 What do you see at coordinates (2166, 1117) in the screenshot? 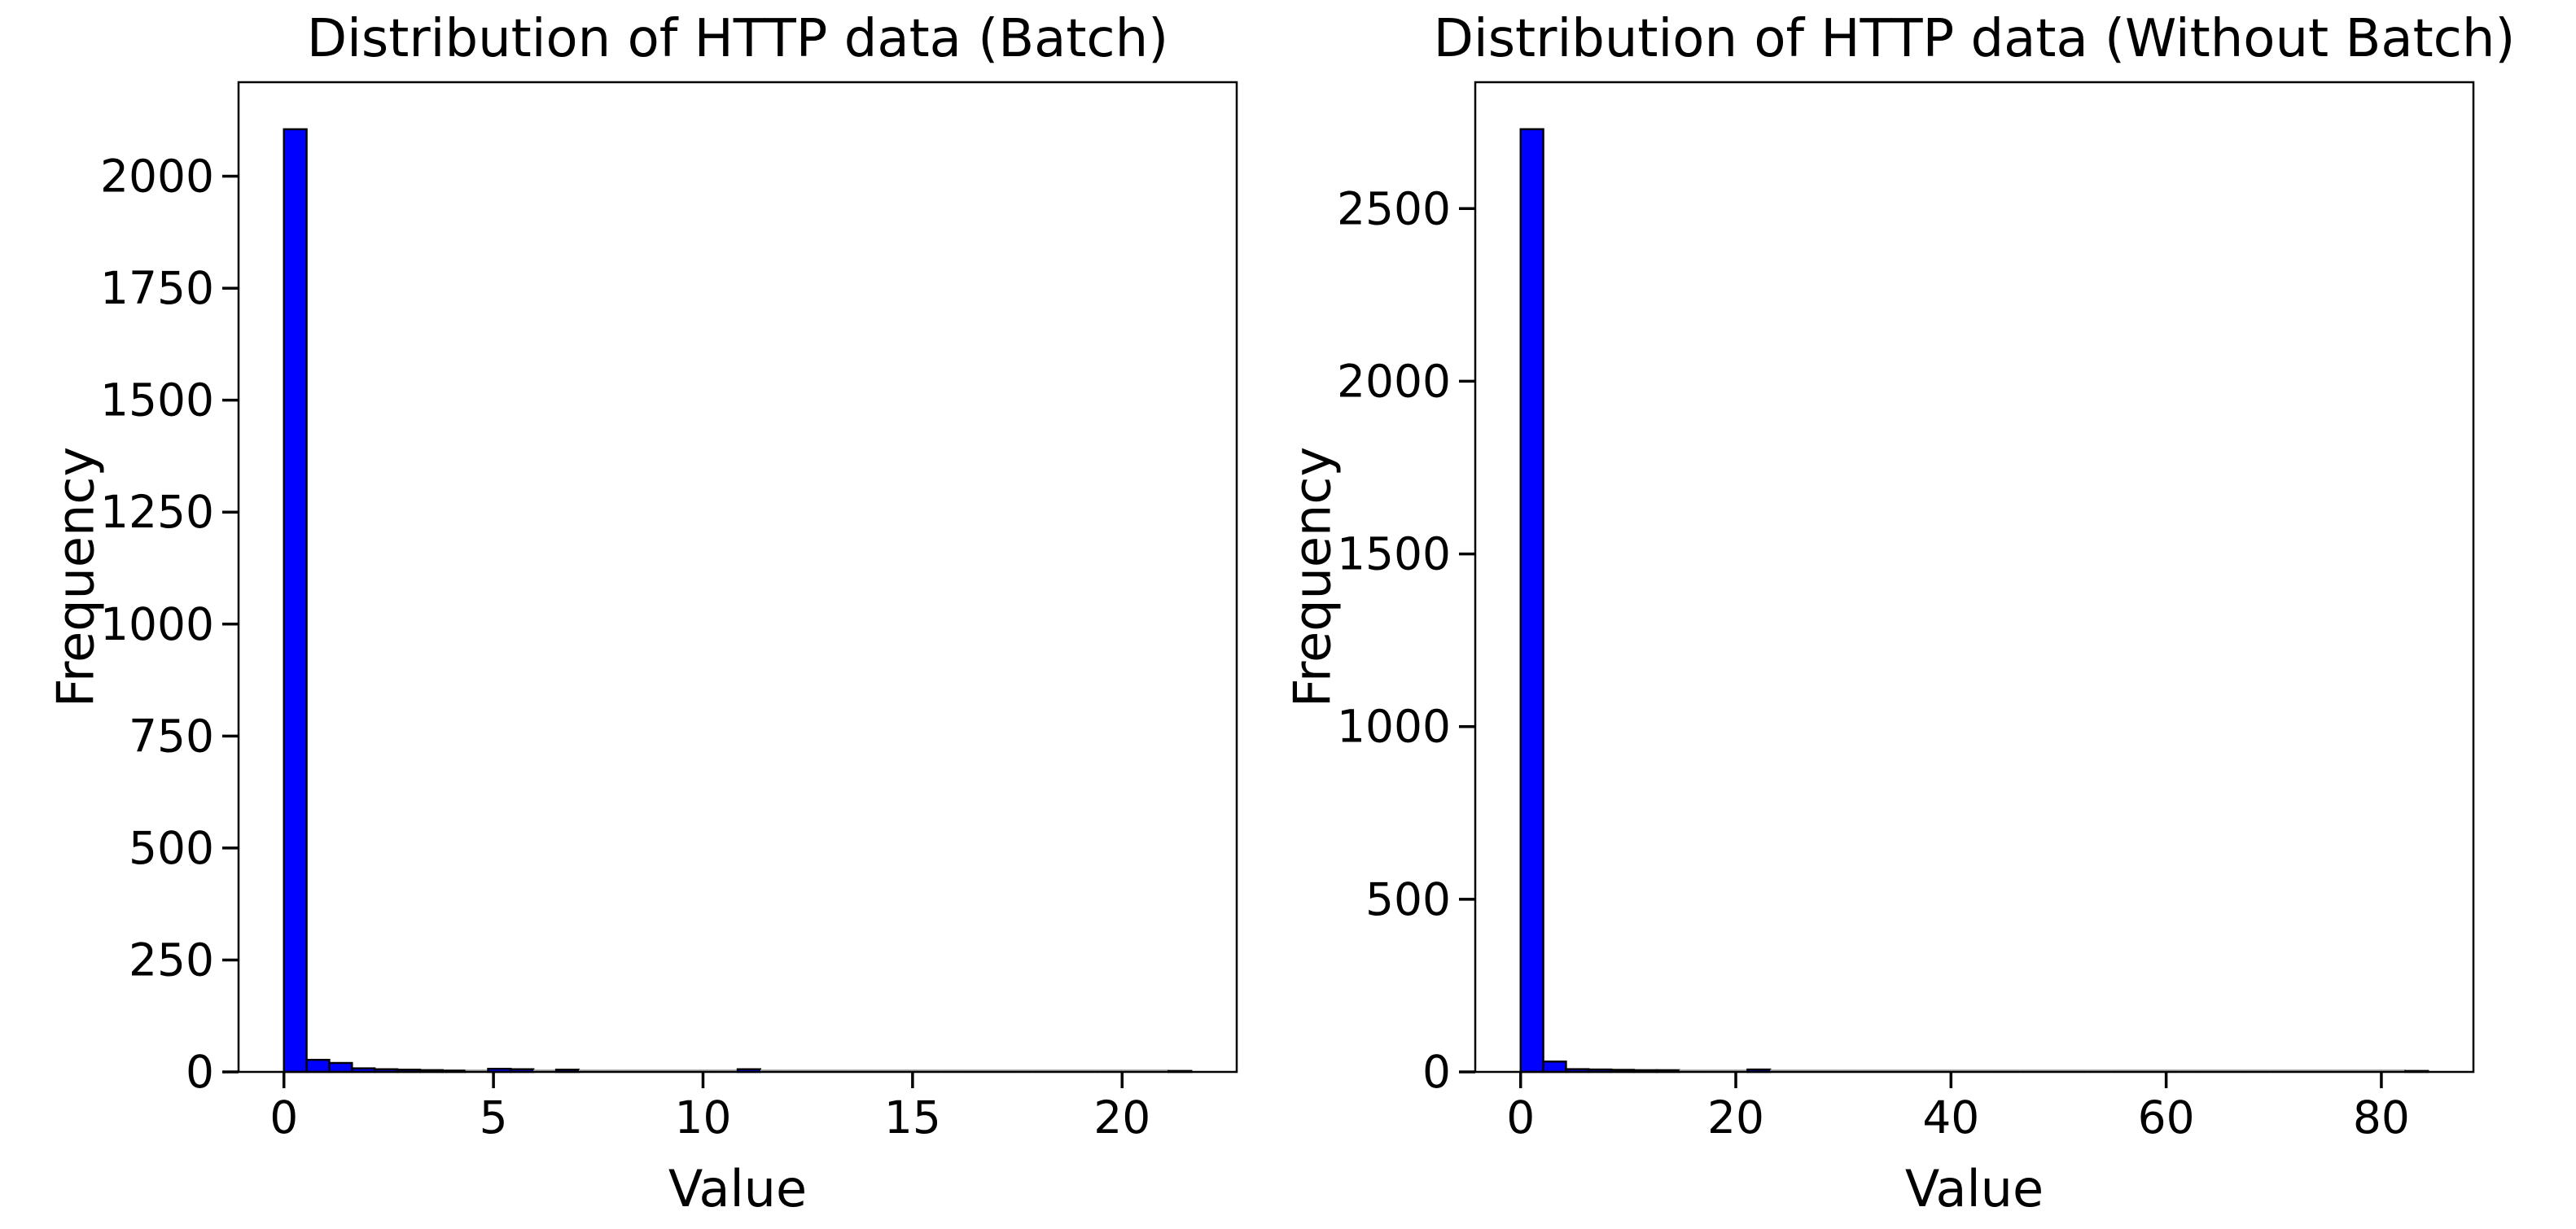
I see `x-tick-label: 60` at bounding box center [2166, 1117].